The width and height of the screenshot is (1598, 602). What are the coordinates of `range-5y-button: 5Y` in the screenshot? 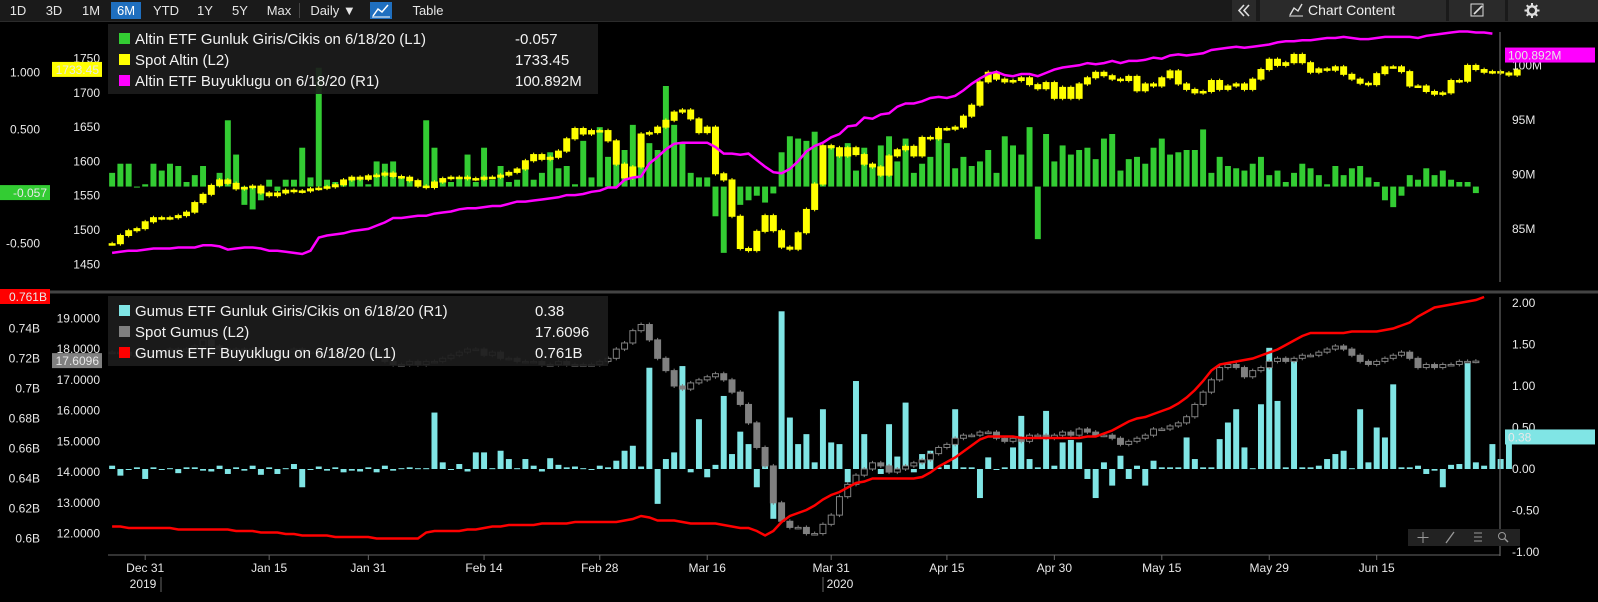 It's located at (240, 10).